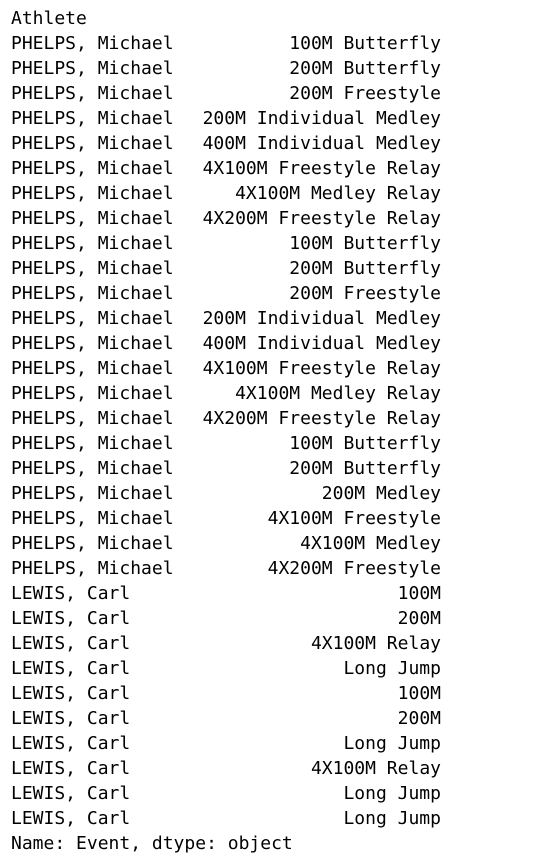  What do you see at coordinates (226, 518) in the screenshot?
I see `series-row: PHELPS, Michael 4X100M Freestyle` at bounding box center [226, 518].